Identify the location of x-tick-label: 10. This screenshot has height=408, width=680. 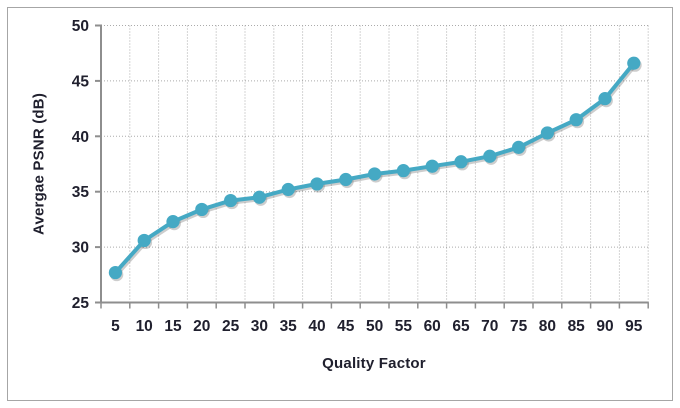
(144, 326).